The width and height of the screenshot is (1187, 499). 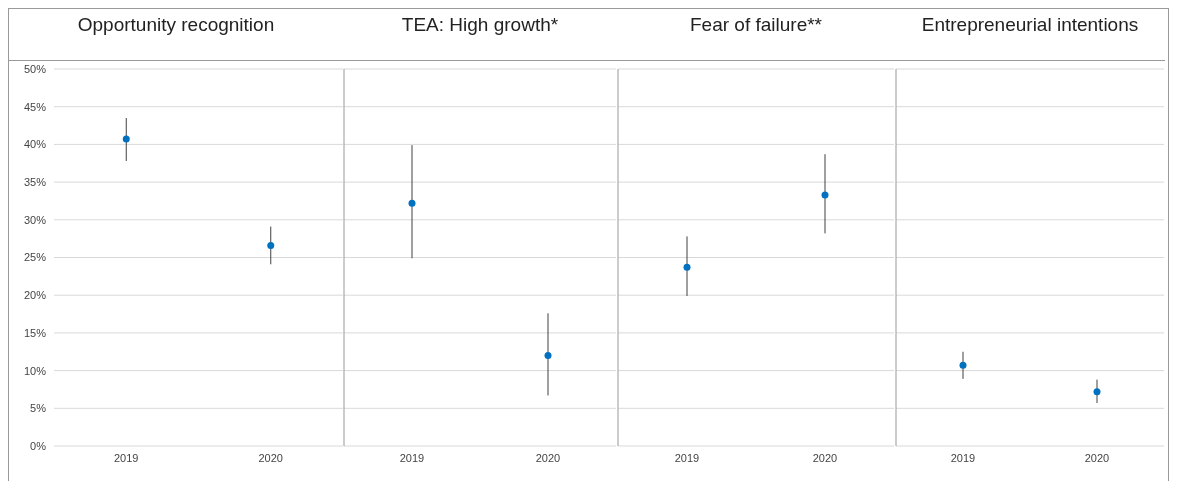 I want to click on y-tick-label: 20%, so click(x=35, y=295).